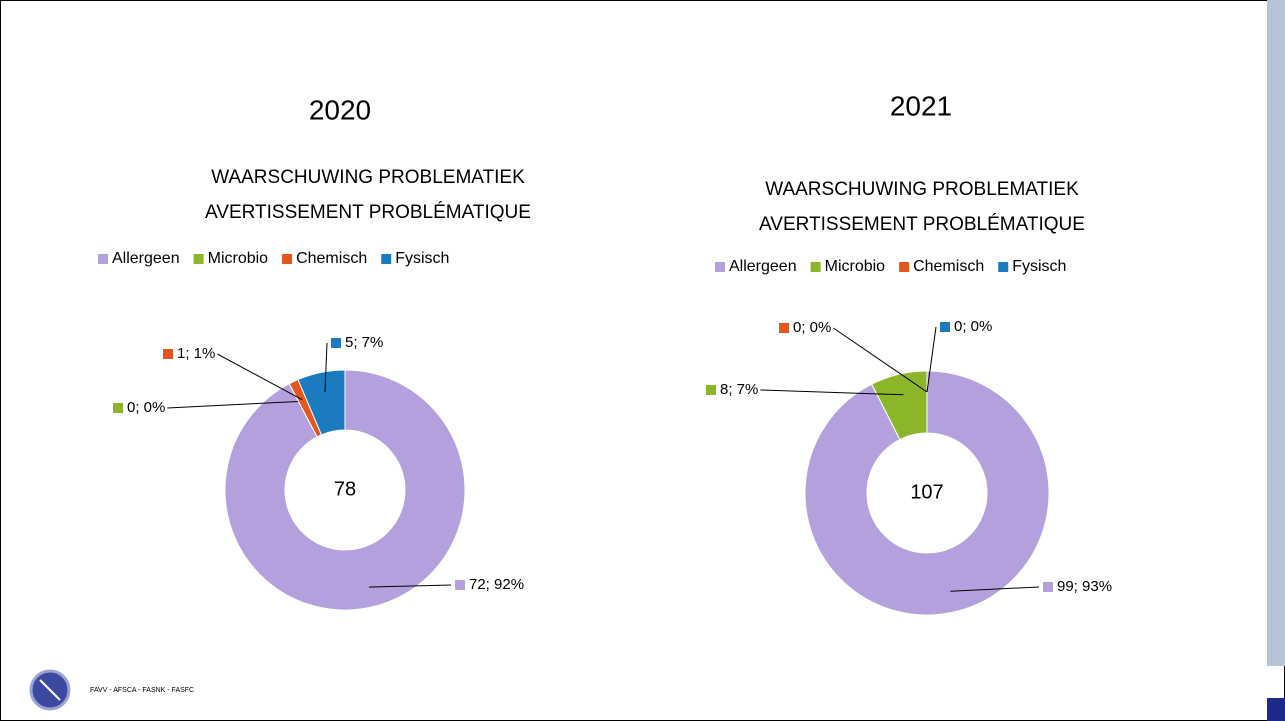 Image resolution: width=1285 pixels, height=721 pixels. What do you see at coordinates (1276, 709) in the screenshot?
I see `side-block` at bounding box center [1276, 709].